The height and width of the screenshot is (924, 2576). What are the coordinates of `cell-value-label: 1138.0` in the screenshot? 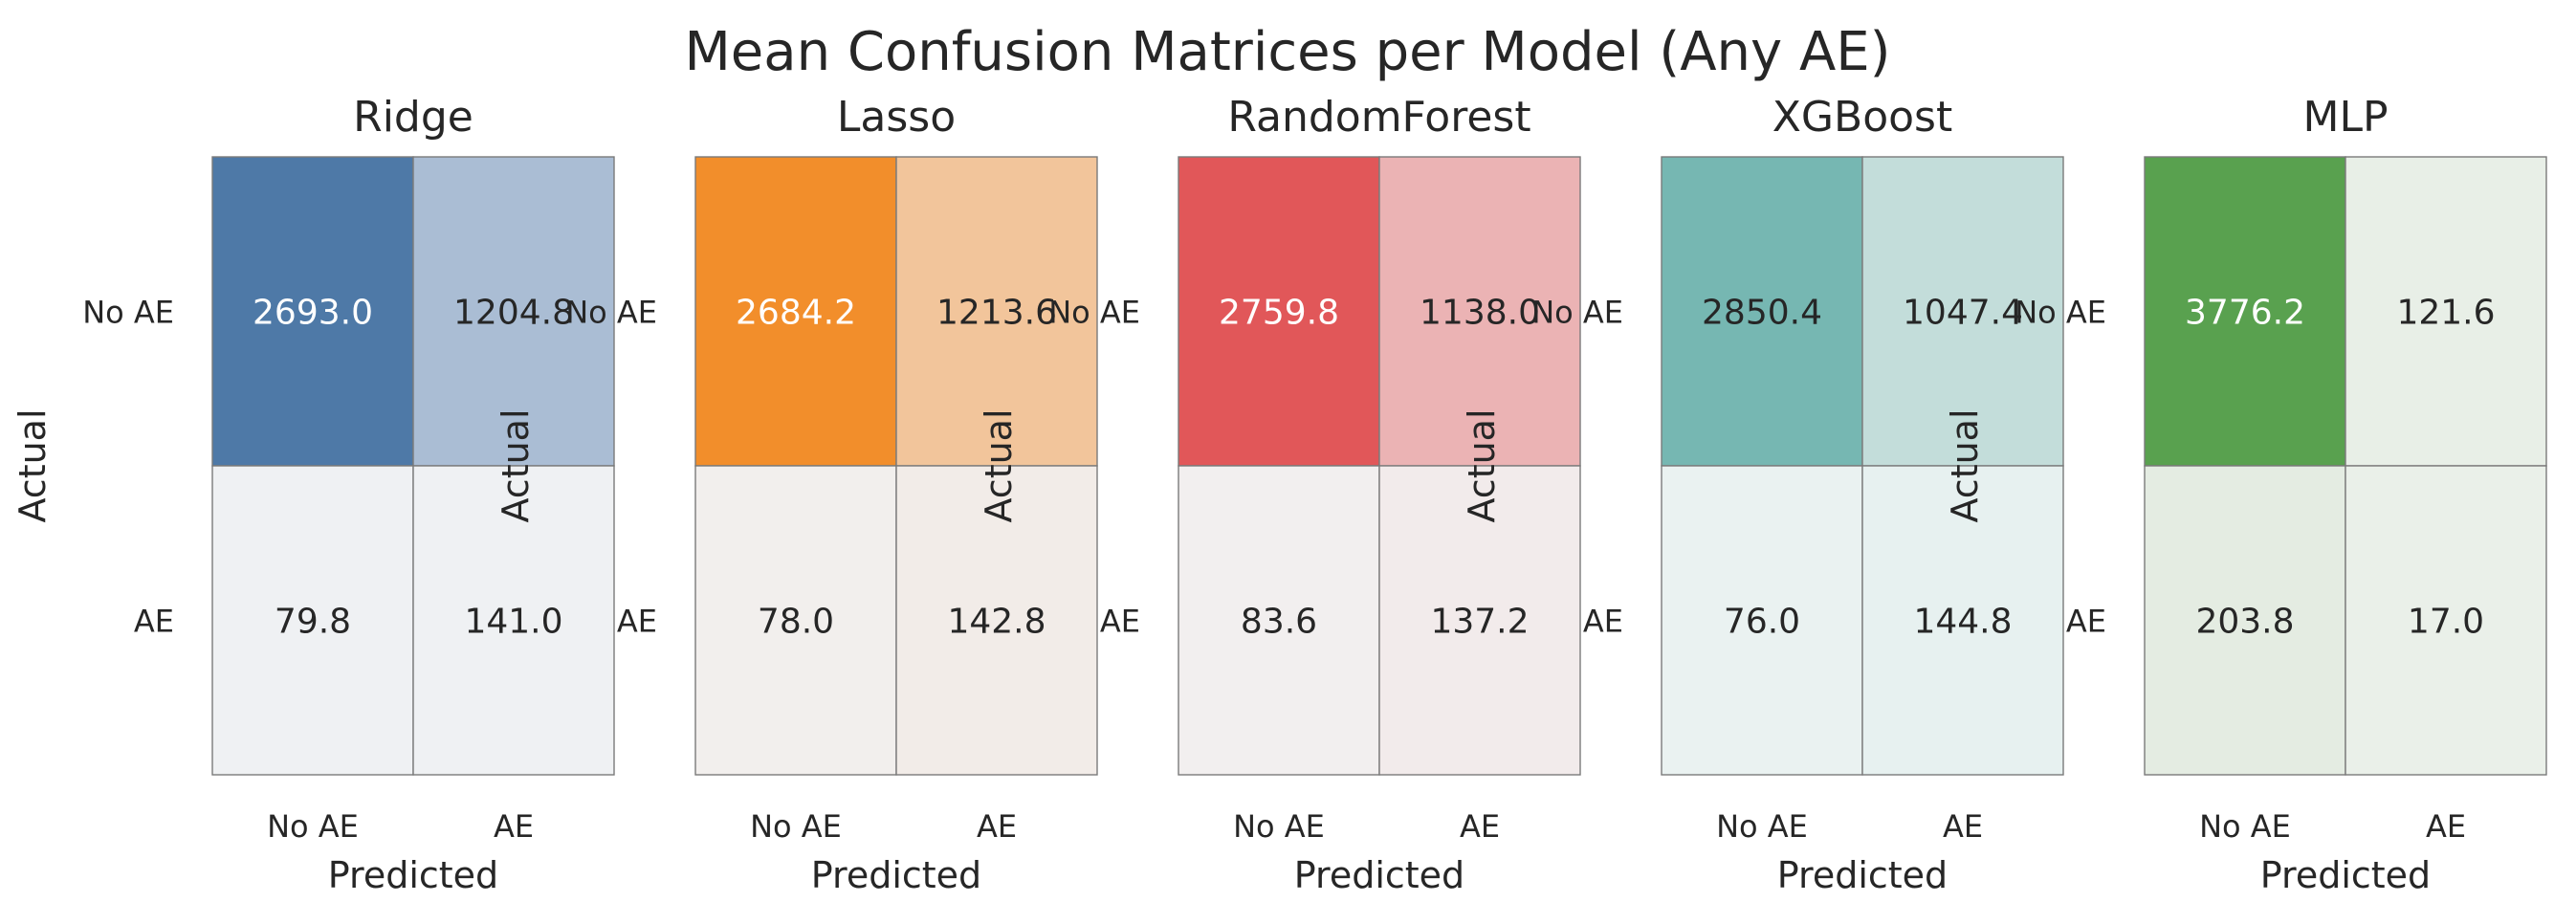 It's located at (1480, 313).